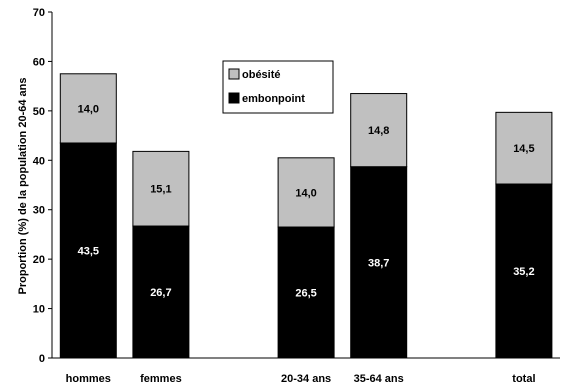 The width and height of the screenshot is (567, 388). I want to click on data-label: 15,1, so click(160, 190).